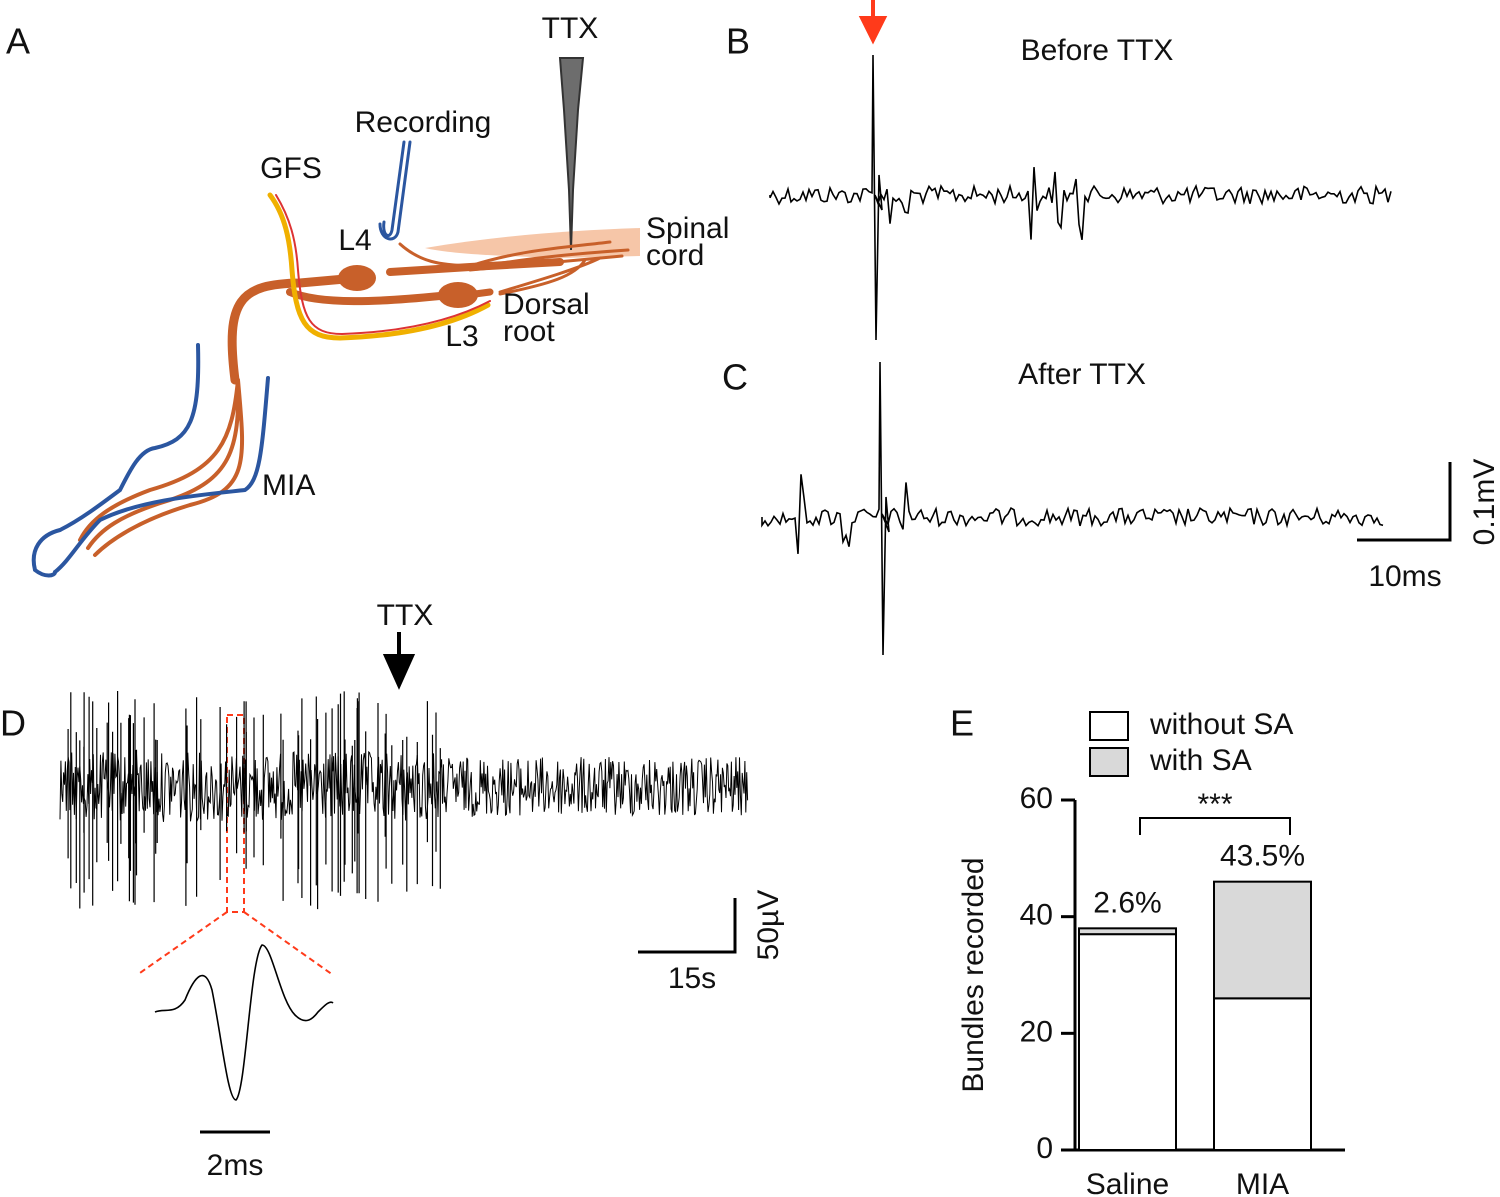  I want to click on label: Spinal, so click(687, 228).